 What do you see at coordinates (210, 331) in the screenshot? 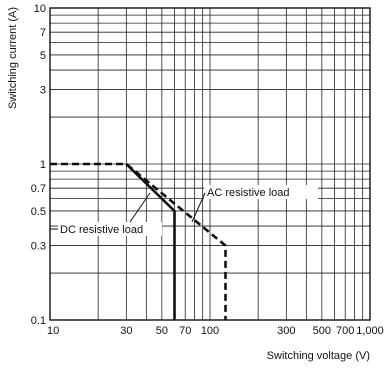
I see `x-tick-label: 100` at bounding box center [210, 331].